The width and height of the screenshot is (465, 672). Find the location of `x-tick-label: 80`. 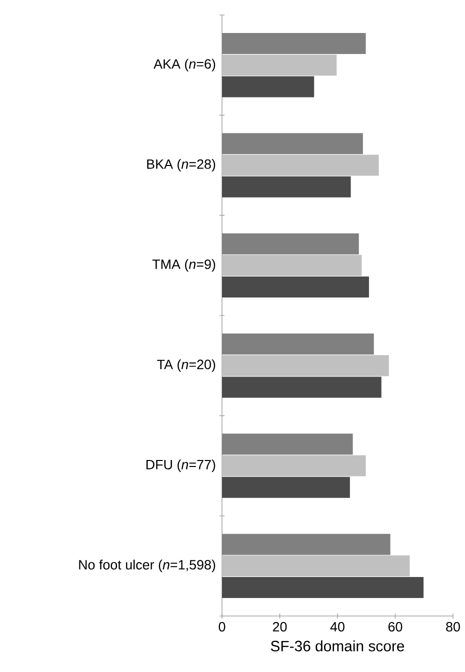

x-tick-label: 80 is located at coordinates (453, 627).